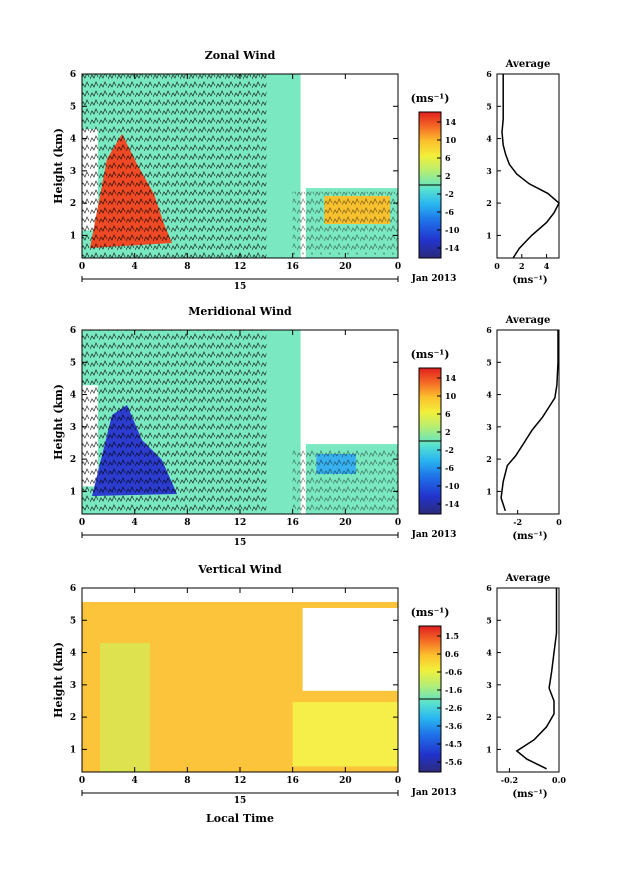 The height and width of the screenshot is (873, 618). Describe the element at coordinates (174, 422) in the screenshot. I see `contour-lines` at that location.